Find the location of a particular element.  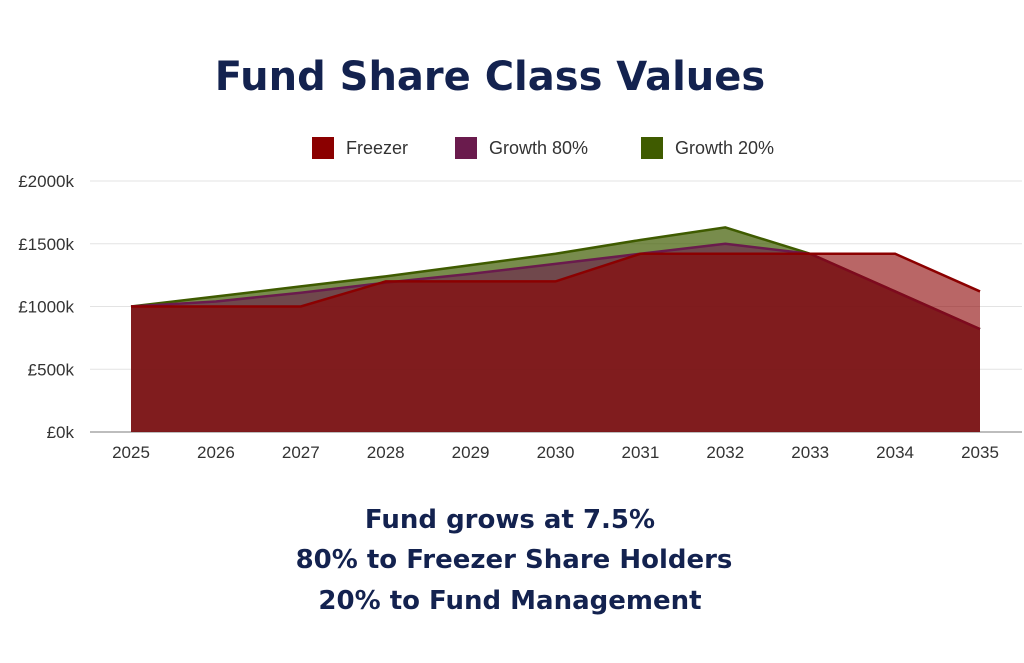

x-tick-label: 2034 is located at coordinates (895, 452).